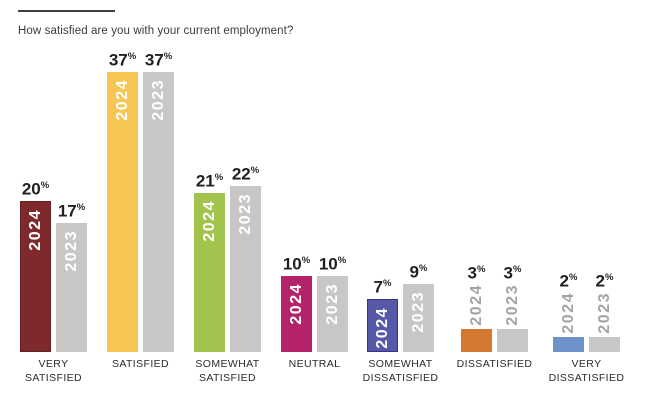 This screenshot has height=407, width=650. I want to click on bar-2024-very-satisfied: 2024, so click(35, 276).